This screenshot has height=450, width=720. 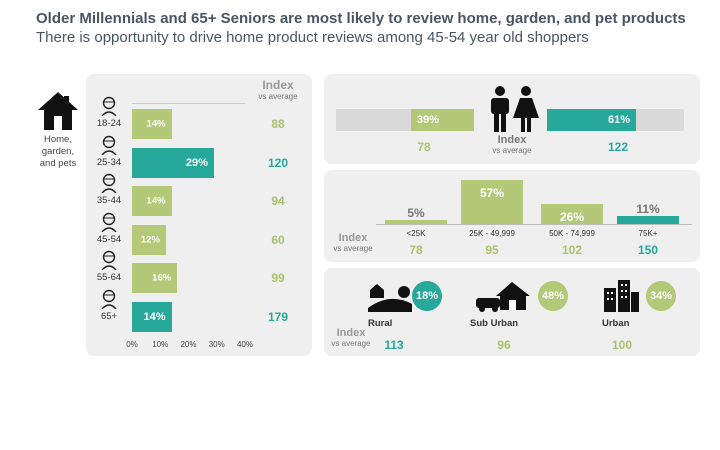 I want to click on area-index-header: Index vs average, so click(x=351, y=337).